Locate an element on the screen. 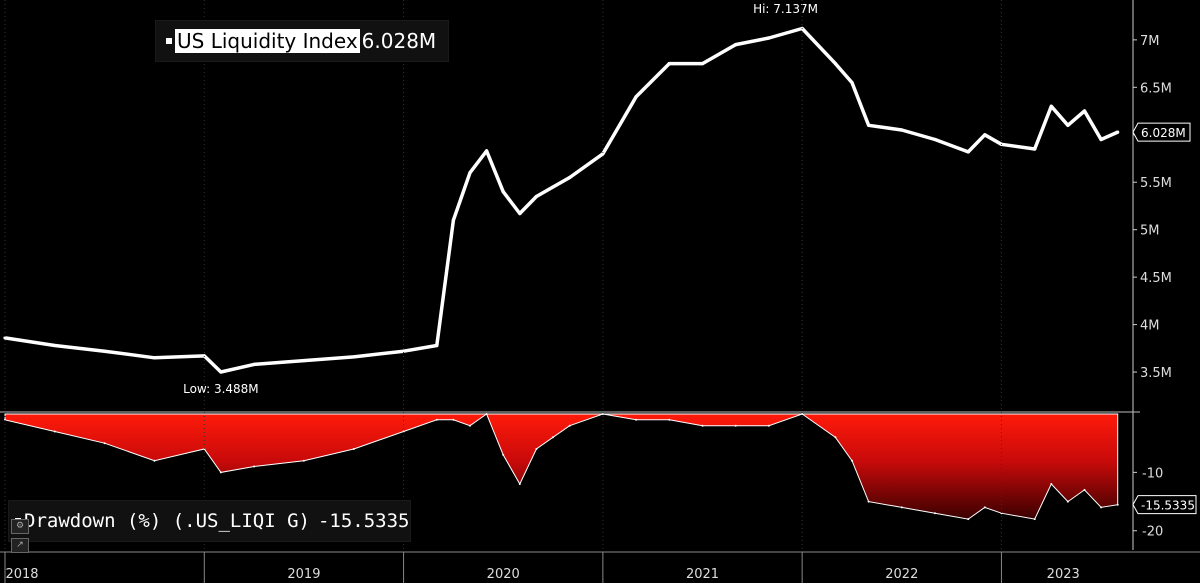 This screenshot has width=1200, height=583. legend-series-value: 6.028M is located at coordinates (399, 41).